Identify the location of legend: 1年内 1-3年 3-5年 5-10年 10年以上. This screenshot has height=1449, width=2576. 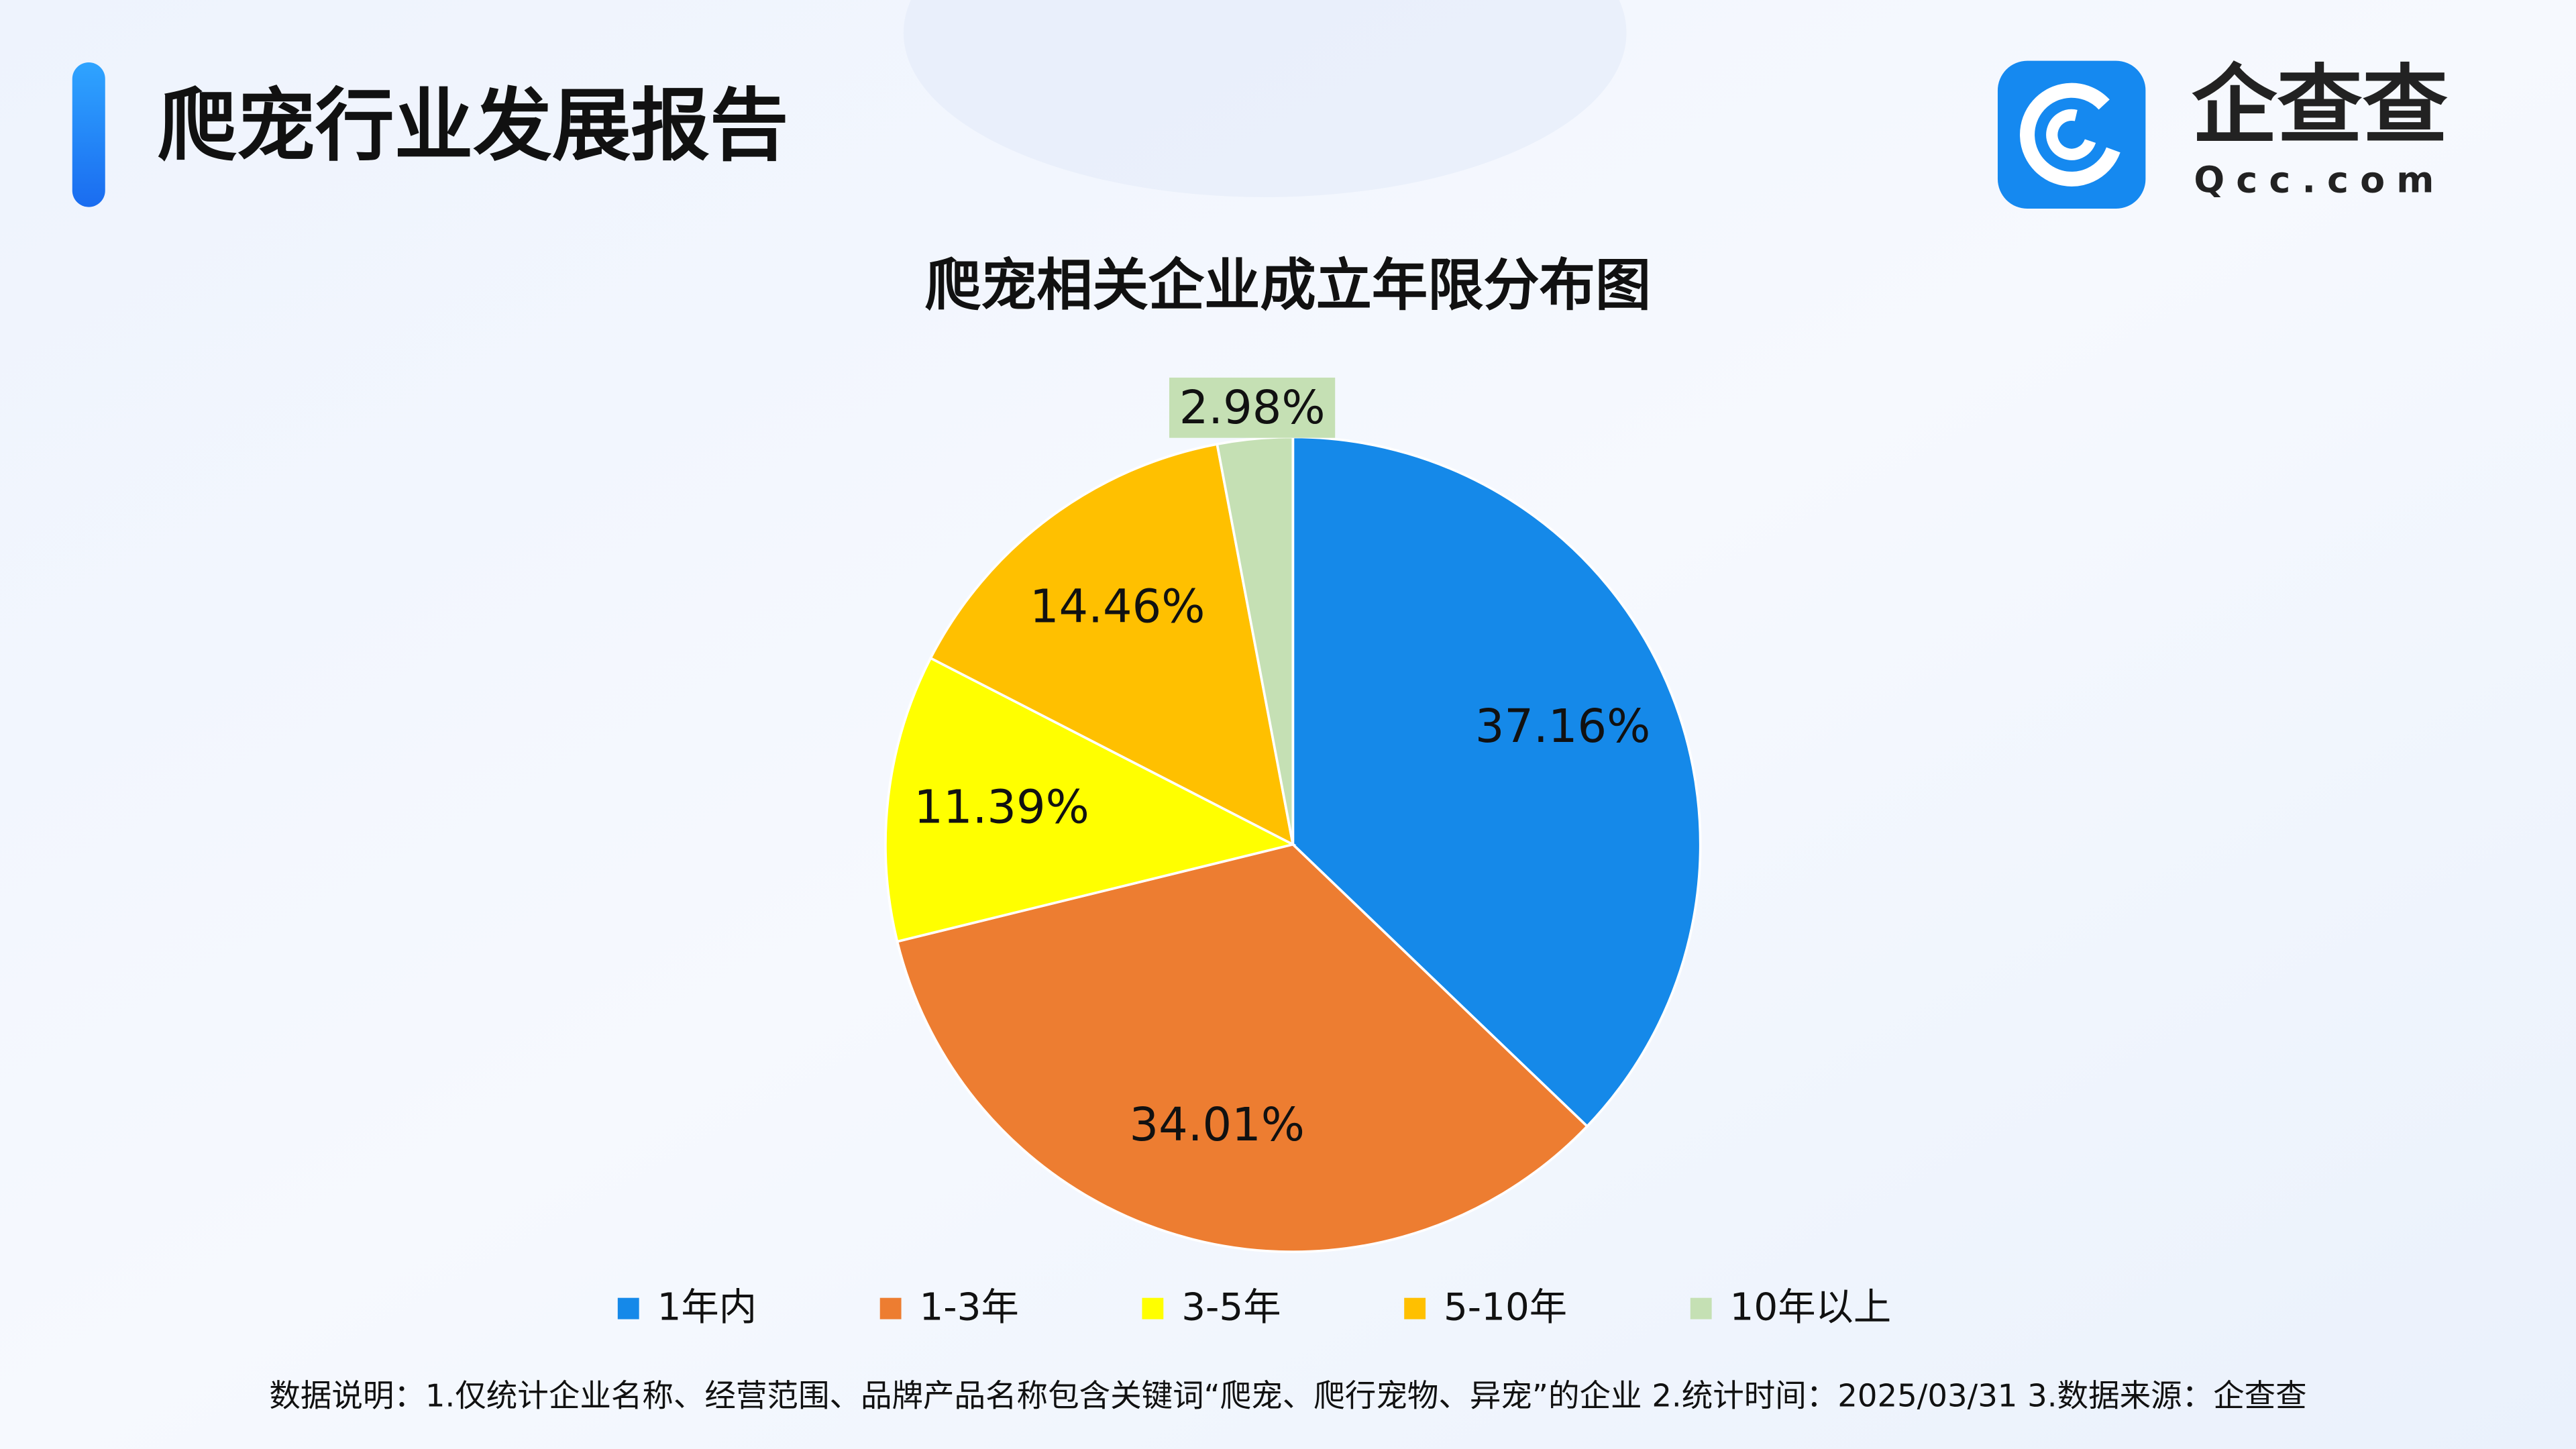
(1254, 1307).